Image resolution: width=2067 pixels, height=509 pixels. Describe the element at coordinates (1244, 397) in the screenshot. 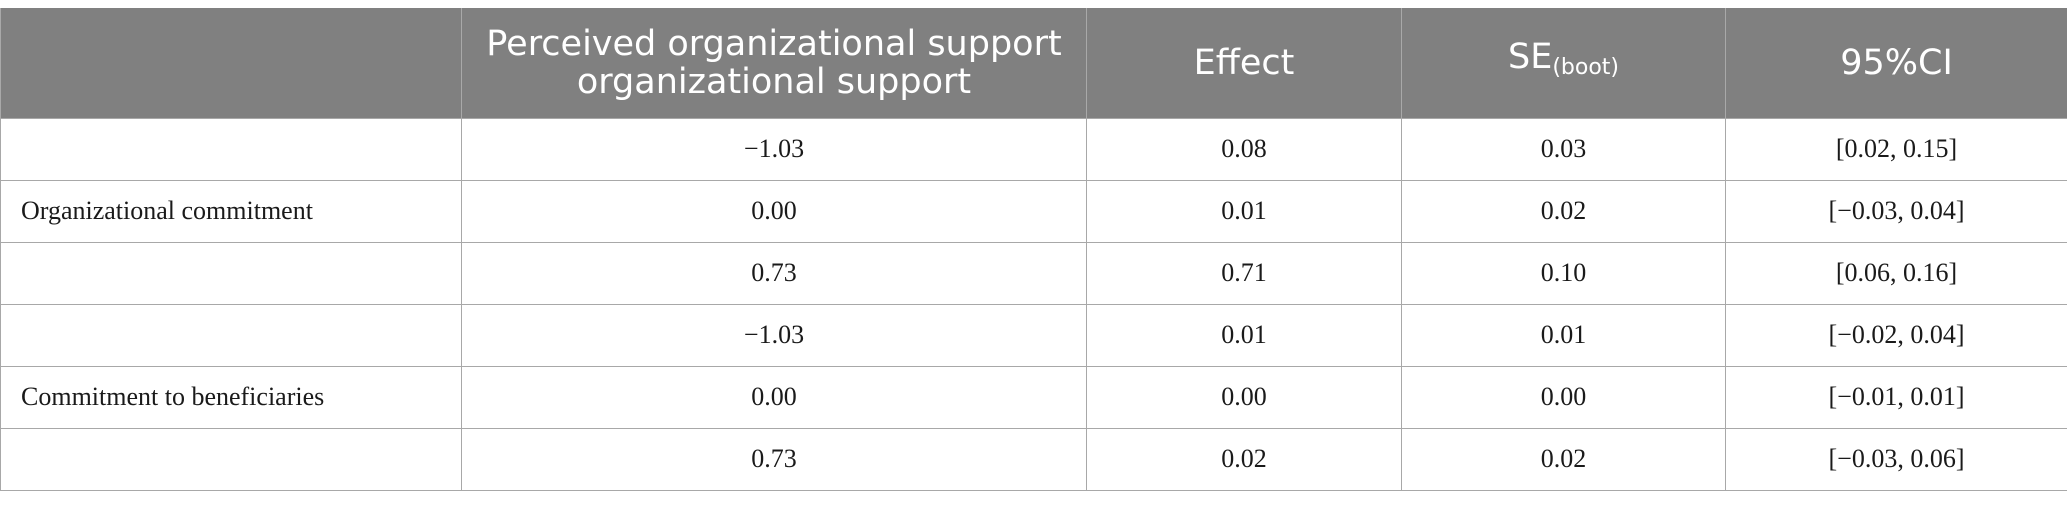

I see `effect-cell: 0.00` at that location.